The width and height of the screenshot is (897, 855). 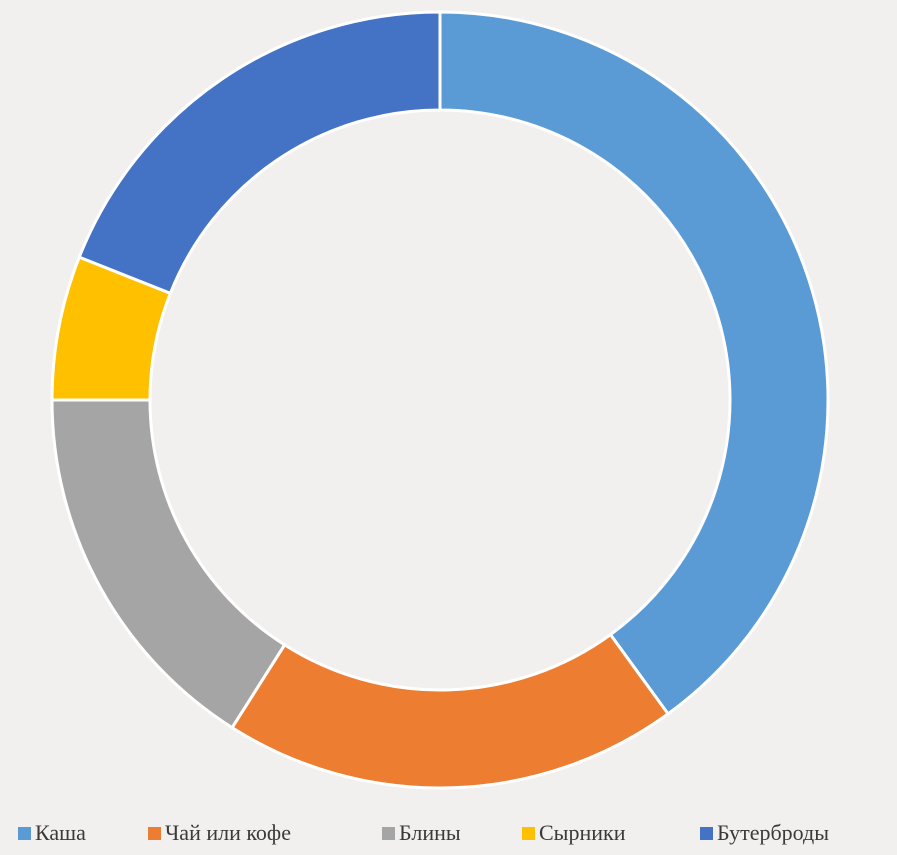 I want to click on legend-label: Бутерброды, so click(x=773, y=832).